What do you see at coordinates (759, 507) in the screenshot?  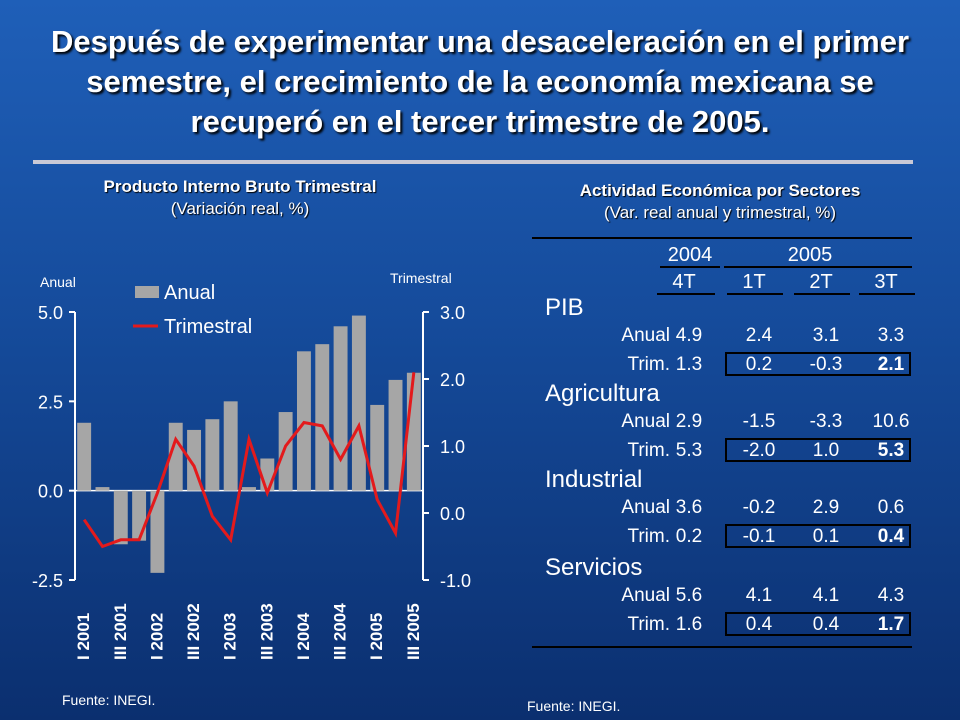 I see `cell-value: -0.2` at bounding box center [759, 507].